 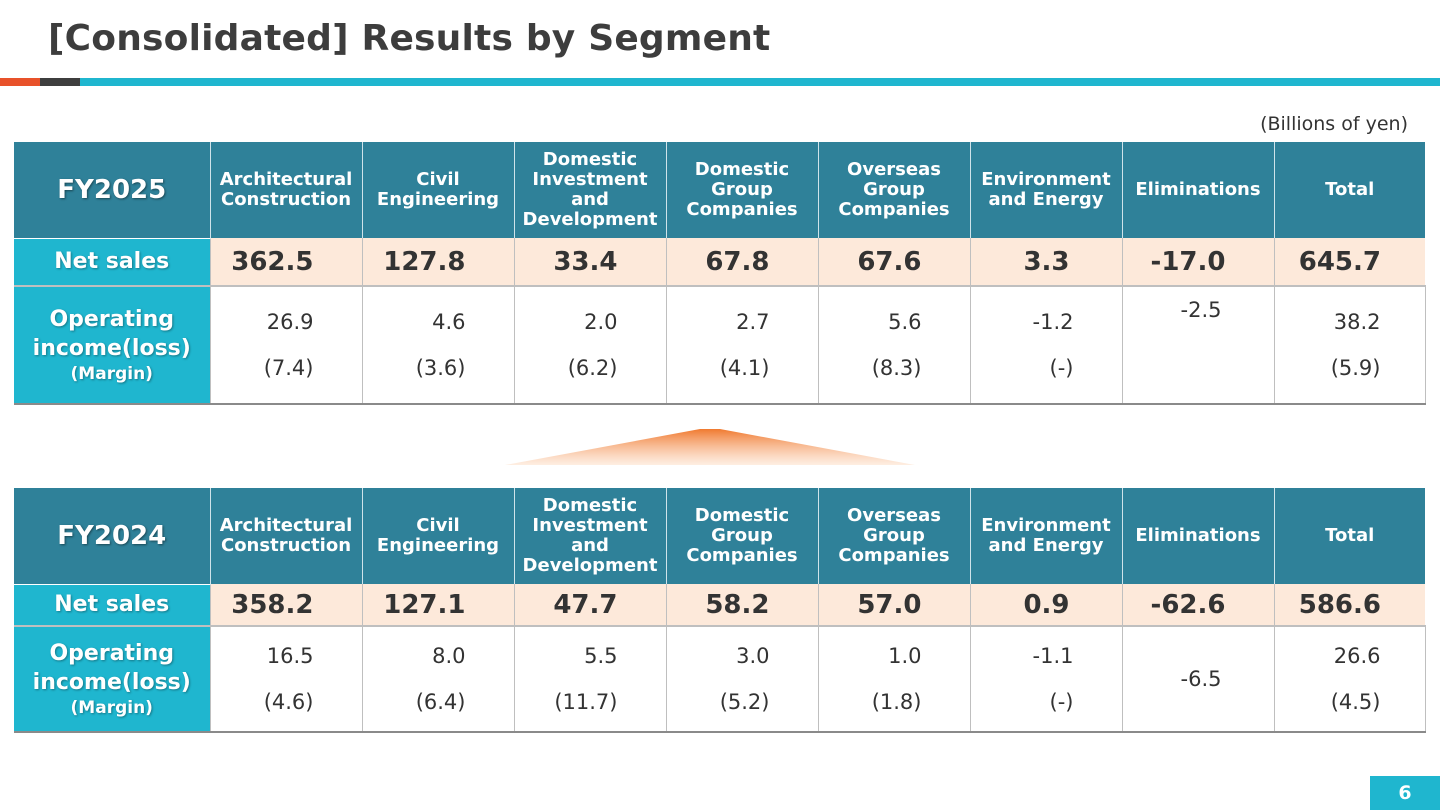 I want to click on net-sales-value: 67.8, so click(x=741, y=262).